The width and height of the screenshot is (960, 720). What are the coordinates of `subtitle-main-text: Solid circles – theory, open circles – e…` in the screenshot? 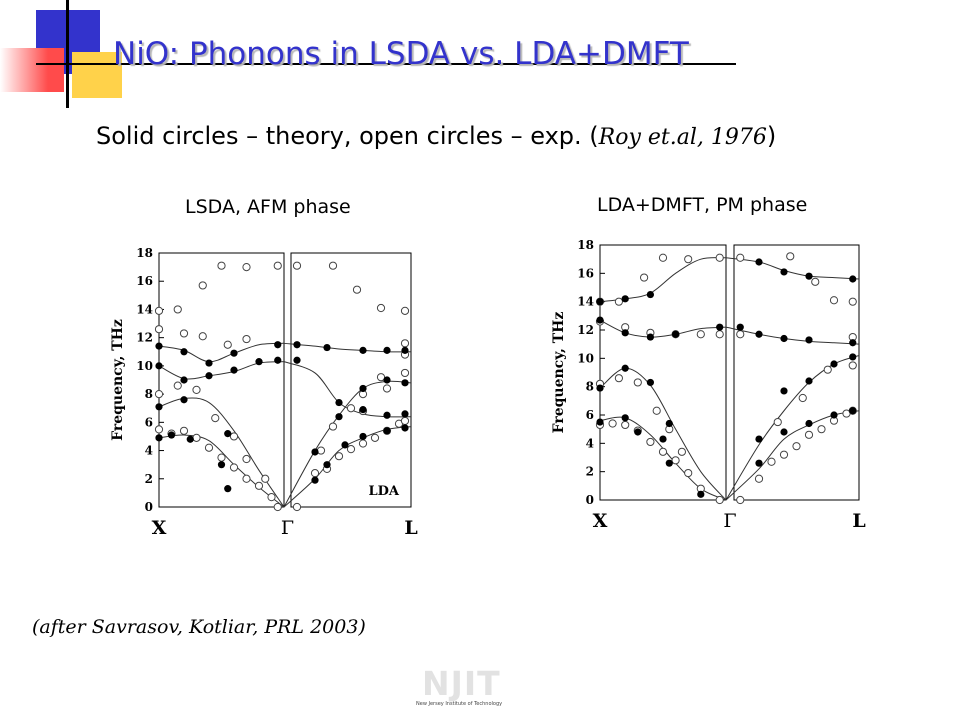 It's located at (347, 136).